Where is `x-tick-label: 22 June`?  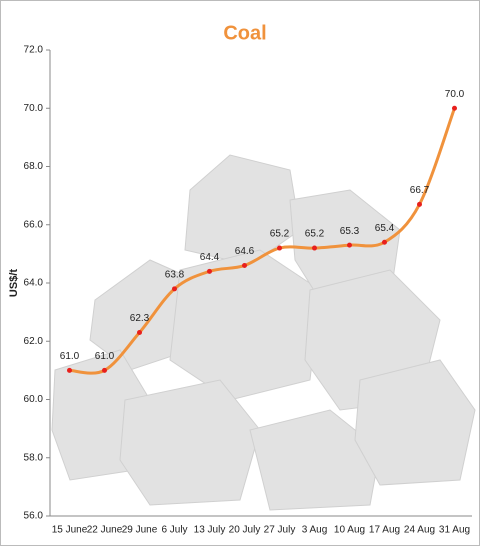 x-tick-label: 22 June is located at coordinates (105, 530).